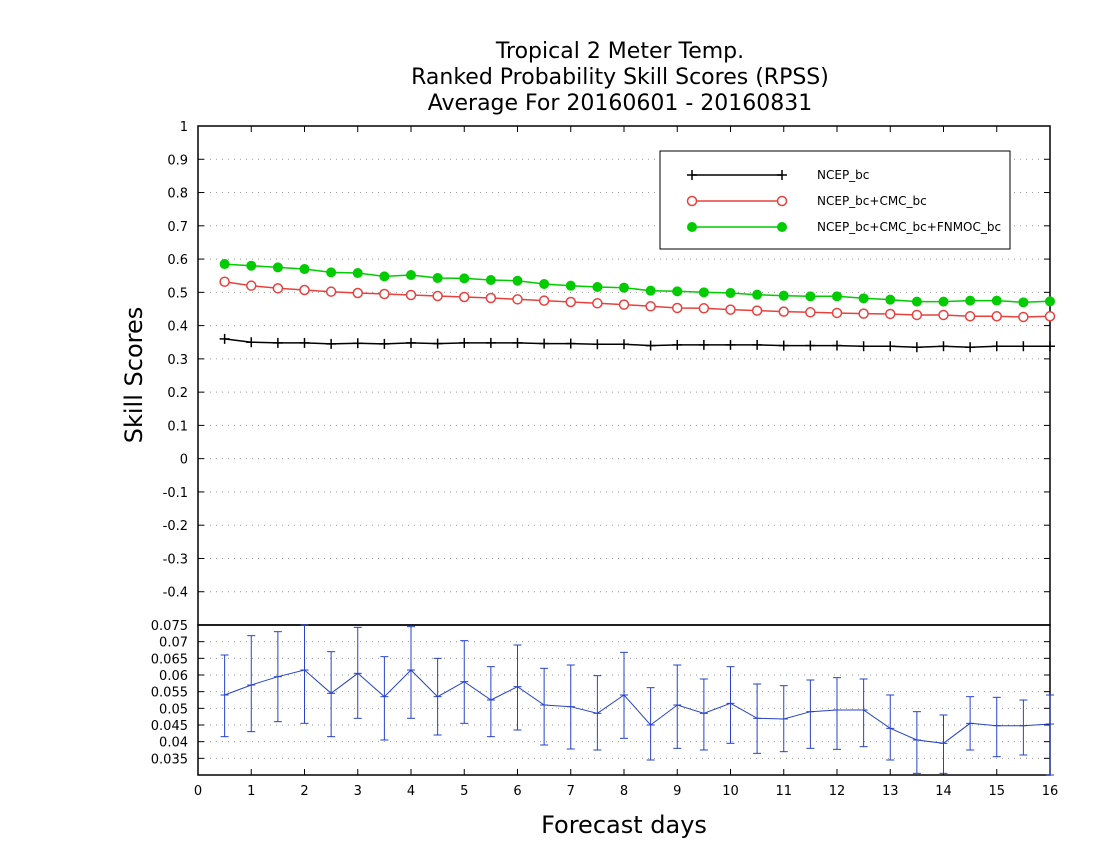  I want to click on x-tick-label: 13, so click(890, 791).